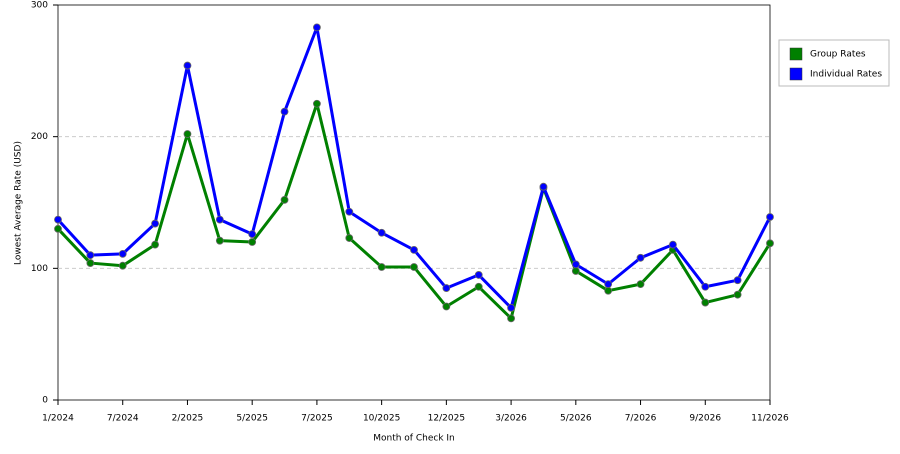  What do you see at coordinates (19, 203) in the screenshot?
I see `y-axis-label: Lowest Average Rate (USD)` at bounding box center [19, 203].